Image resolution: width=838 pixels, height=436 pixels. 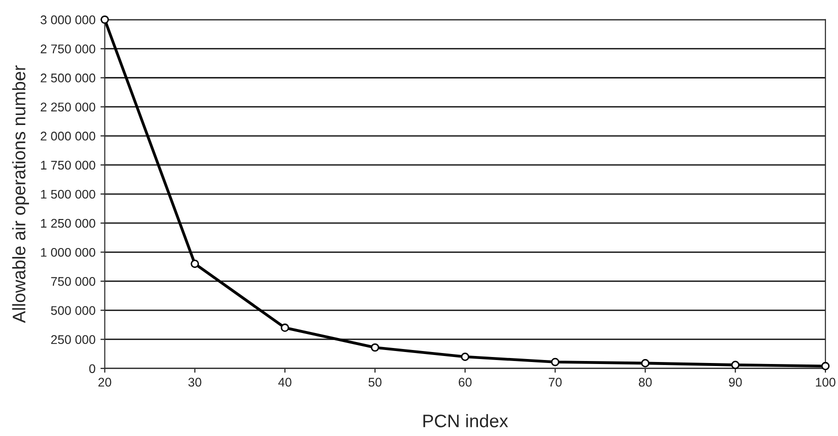 What do you see at coordinates (465, 421) in the screenshot?
I see `x-axis-title: PCN index` at bounding box center [465, 421].